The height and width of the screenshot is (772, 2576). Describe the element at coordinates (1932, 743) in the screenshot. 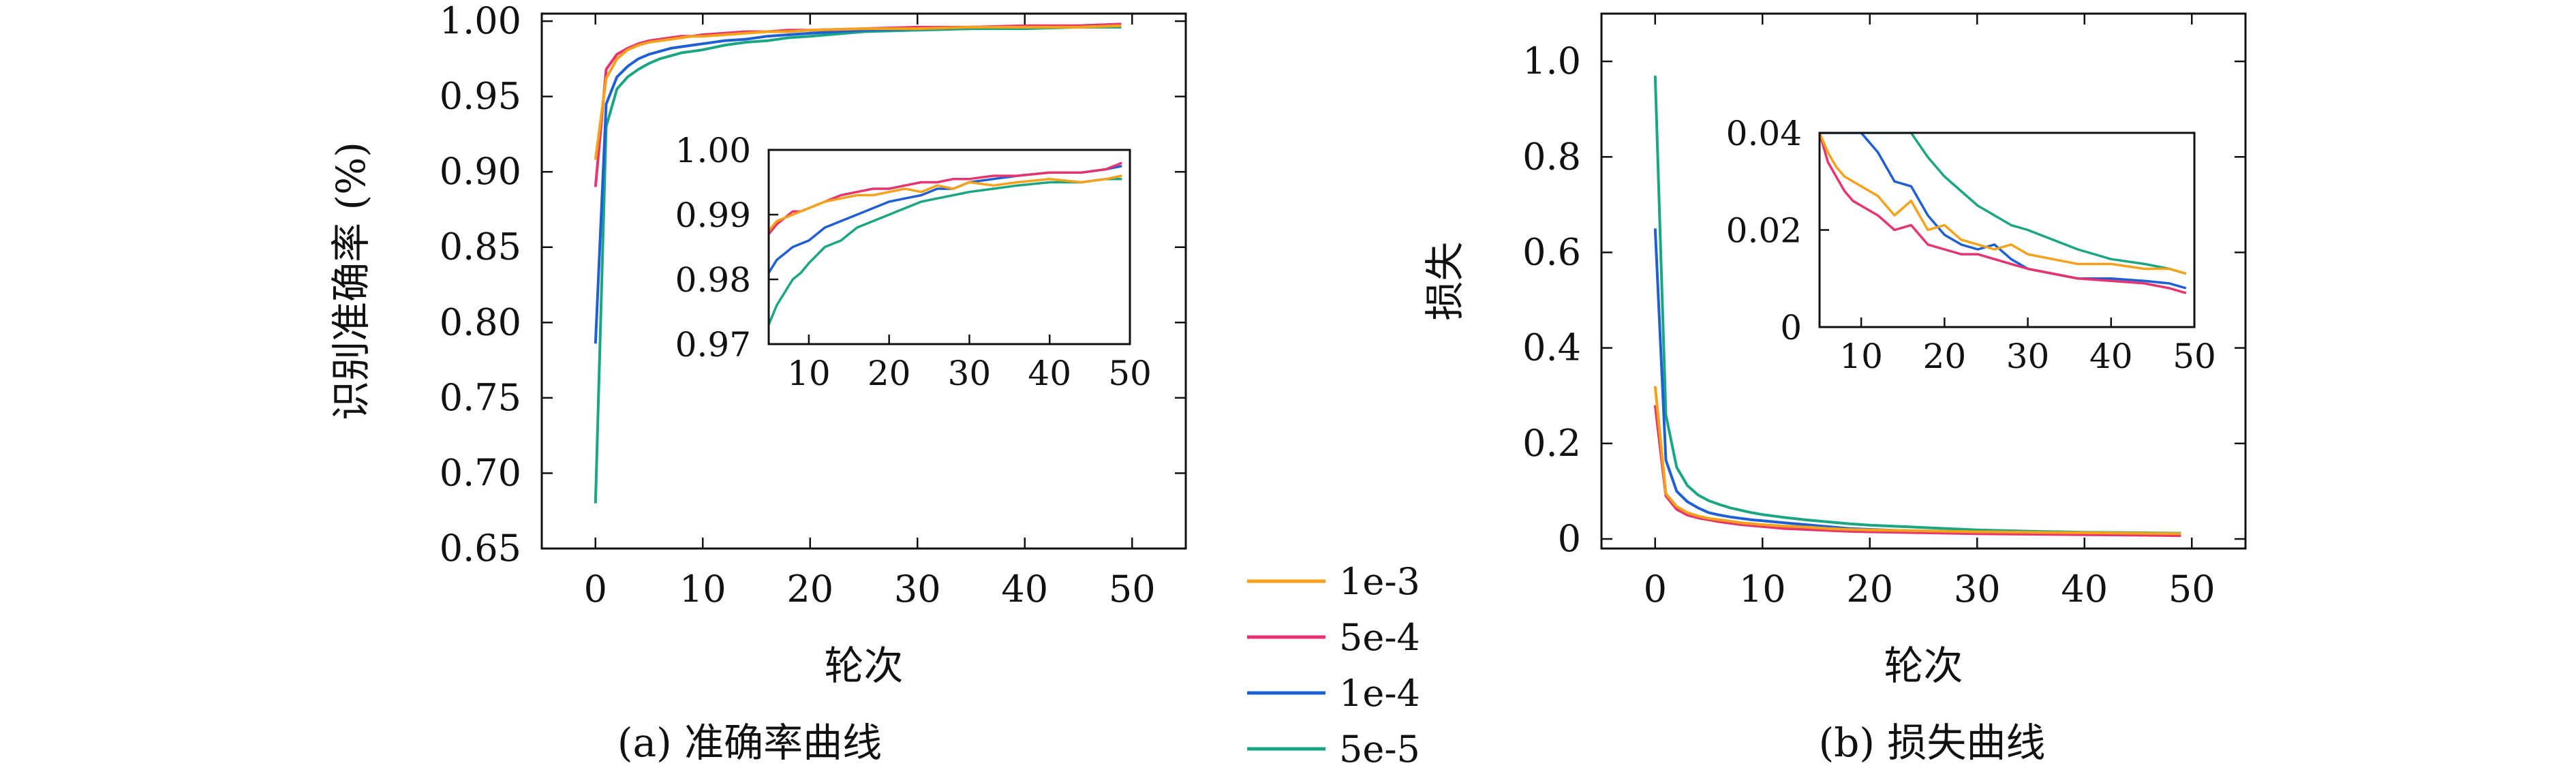

I see `caption-loss: (b) 损失曲线` at that location.